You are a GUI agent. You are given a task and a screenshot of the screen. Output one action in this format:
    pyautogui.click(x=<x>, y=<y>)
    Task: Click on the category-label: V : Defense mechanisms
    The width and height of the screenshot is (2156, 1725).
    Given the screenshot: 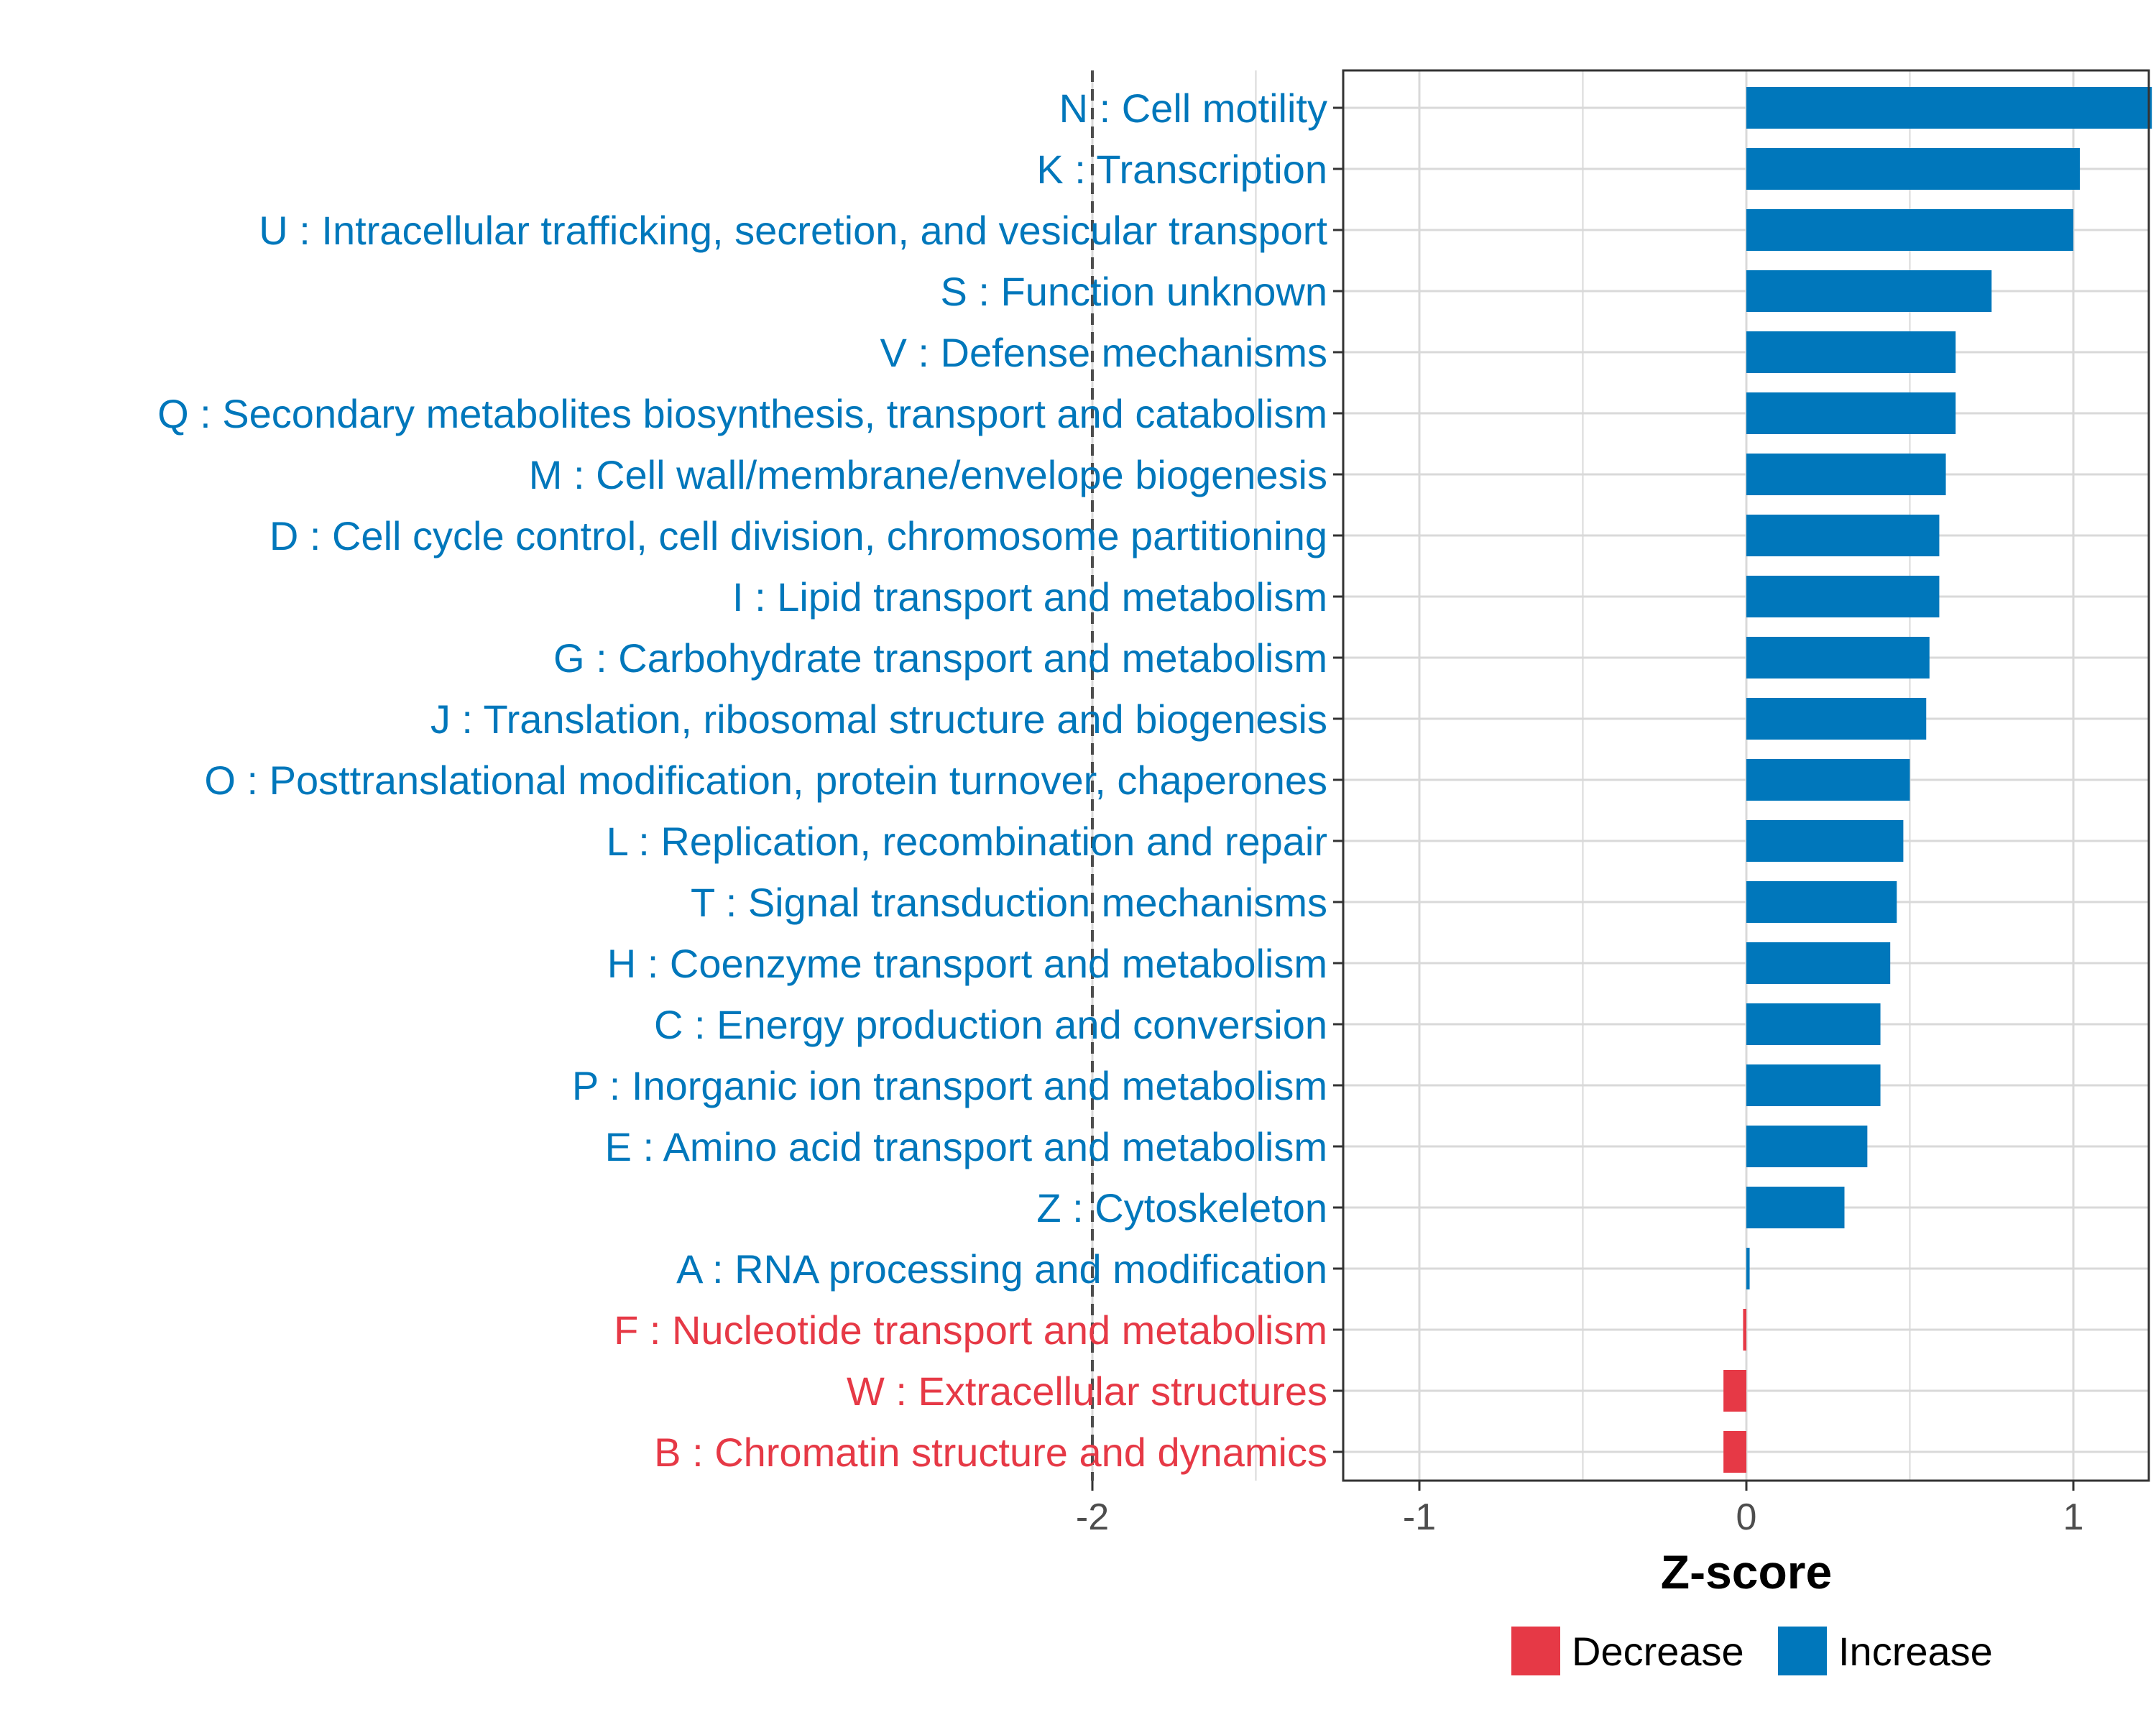 What is the action you would take?
    pyautogui.click(x=1103, y=352)
    